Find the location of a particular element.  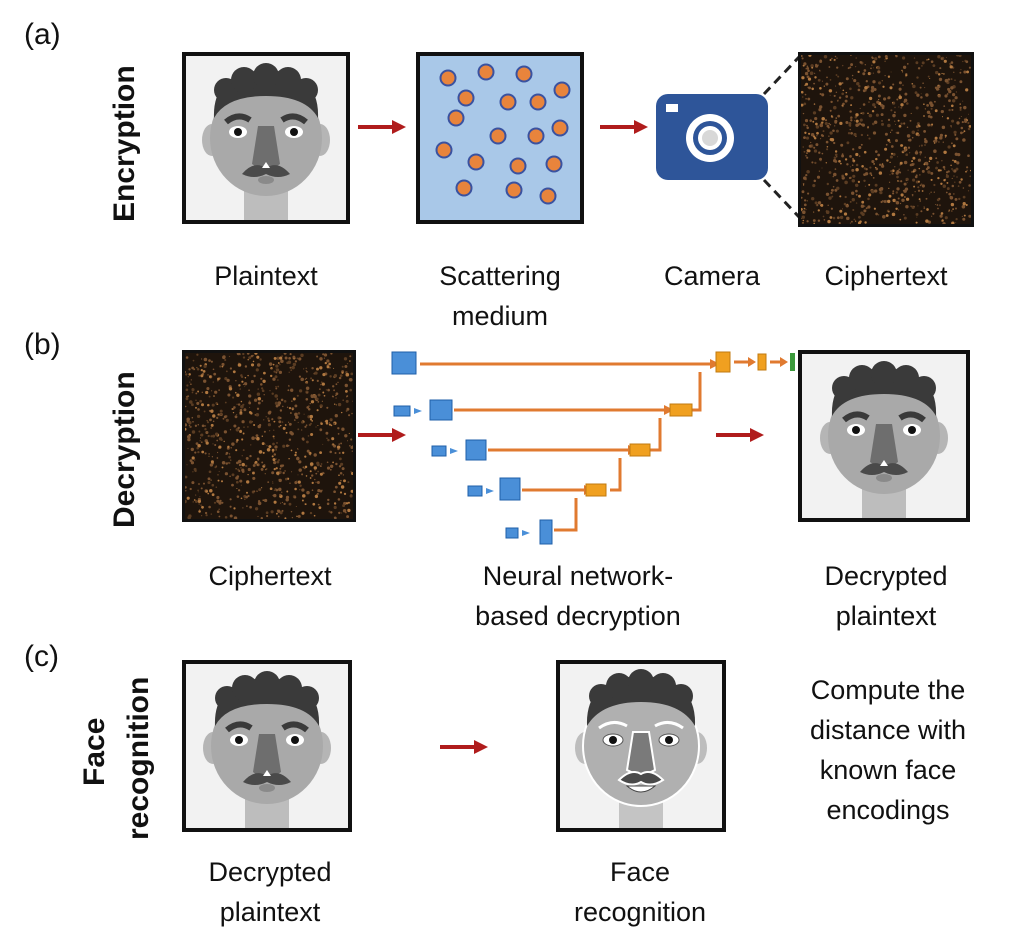

panel-a-title: Encryption is located at coordinates (124, 143).